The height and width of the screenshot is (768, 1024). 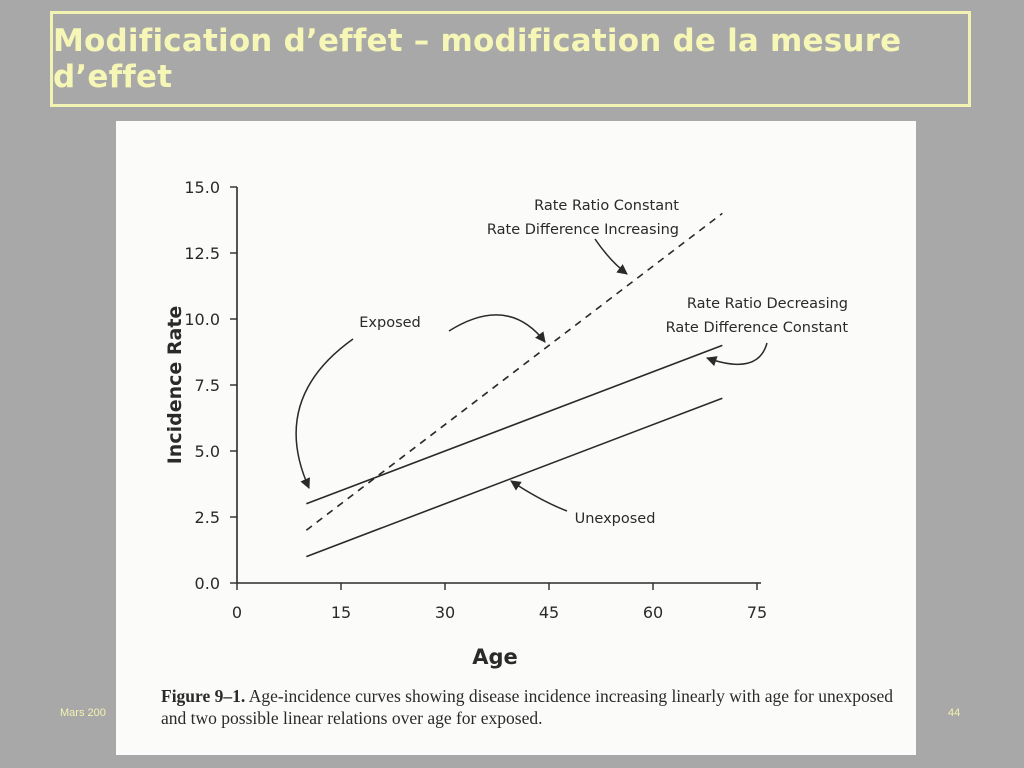 What do you see at coordinates (445, 612) in the screenshot?
I see `x-tick-label: 30` at bounding box center [445, 612].